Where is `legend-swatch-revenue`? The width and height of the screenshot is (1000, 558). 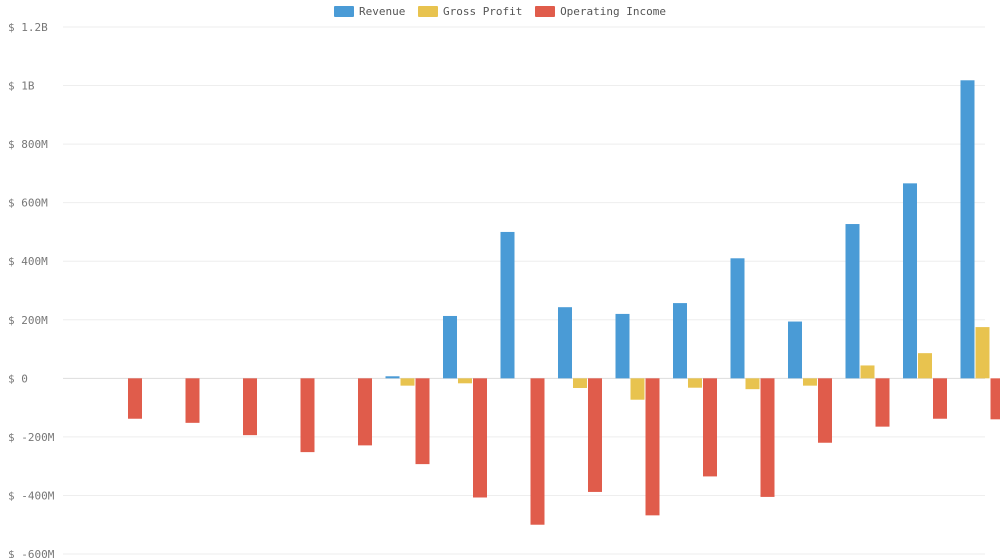 legend-swatch-revenue is located at coordinates (343, 11).